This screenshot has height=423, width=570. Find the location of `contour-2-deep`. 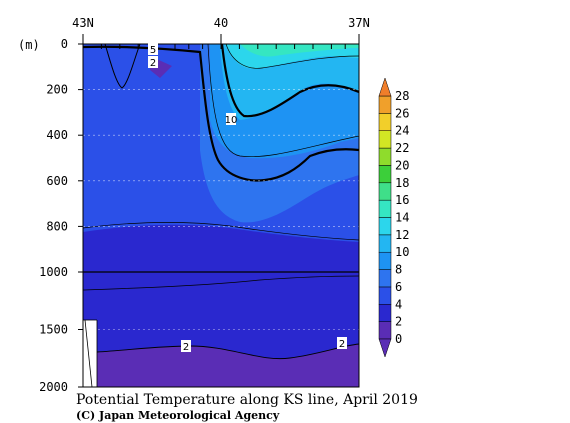

contour-2-deep is located at coordinates (227, 351).